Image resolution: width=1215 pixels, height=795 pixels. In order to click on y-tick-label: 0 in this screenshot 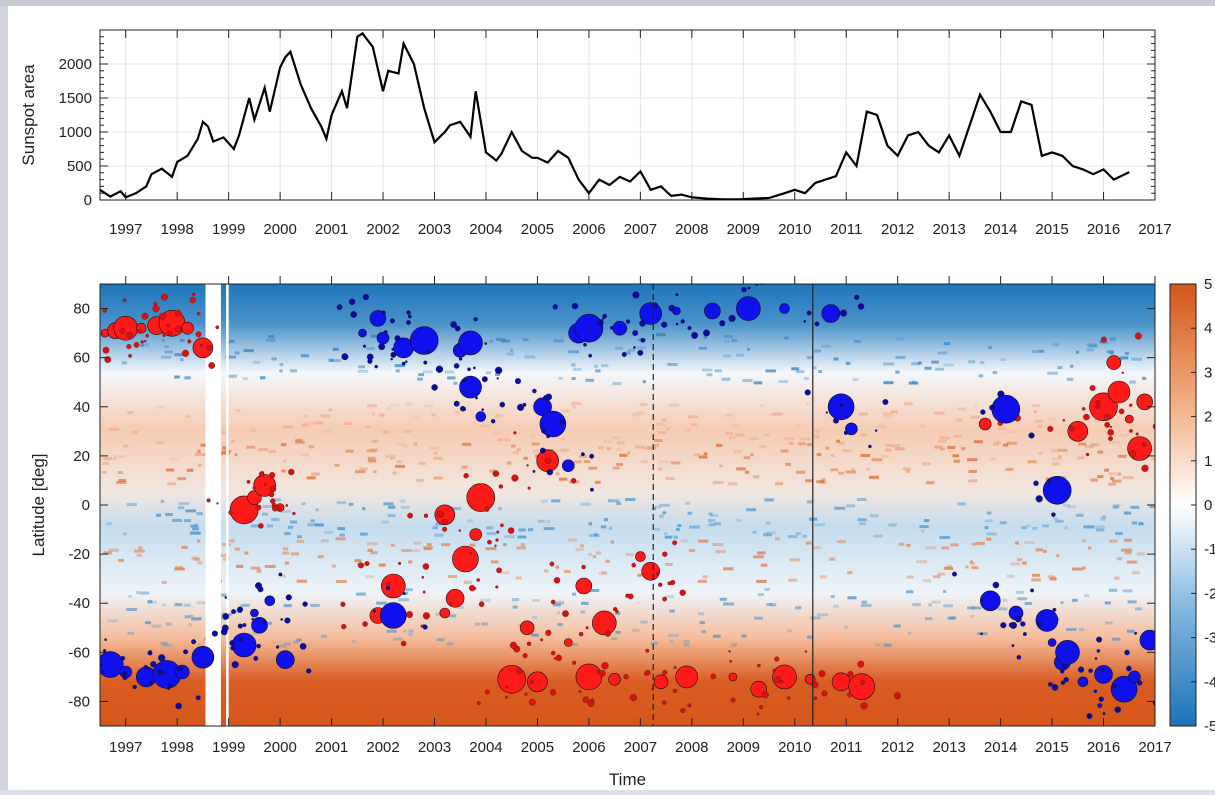, I will do `click(88, 200)`.